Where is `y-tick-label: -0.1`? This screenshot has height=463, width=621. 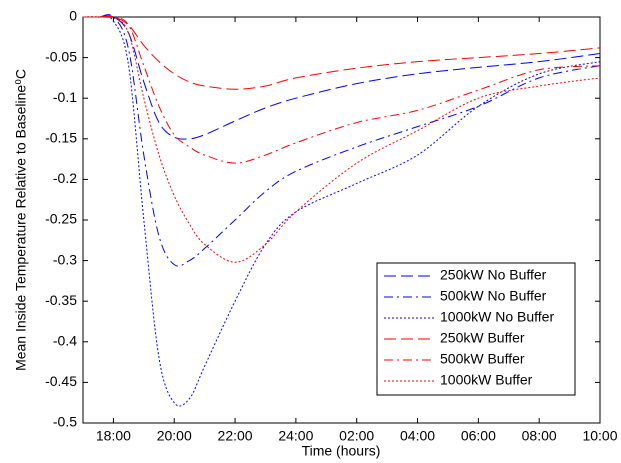
y-tick-label: -0.1 is located at coordinates (65, 97).